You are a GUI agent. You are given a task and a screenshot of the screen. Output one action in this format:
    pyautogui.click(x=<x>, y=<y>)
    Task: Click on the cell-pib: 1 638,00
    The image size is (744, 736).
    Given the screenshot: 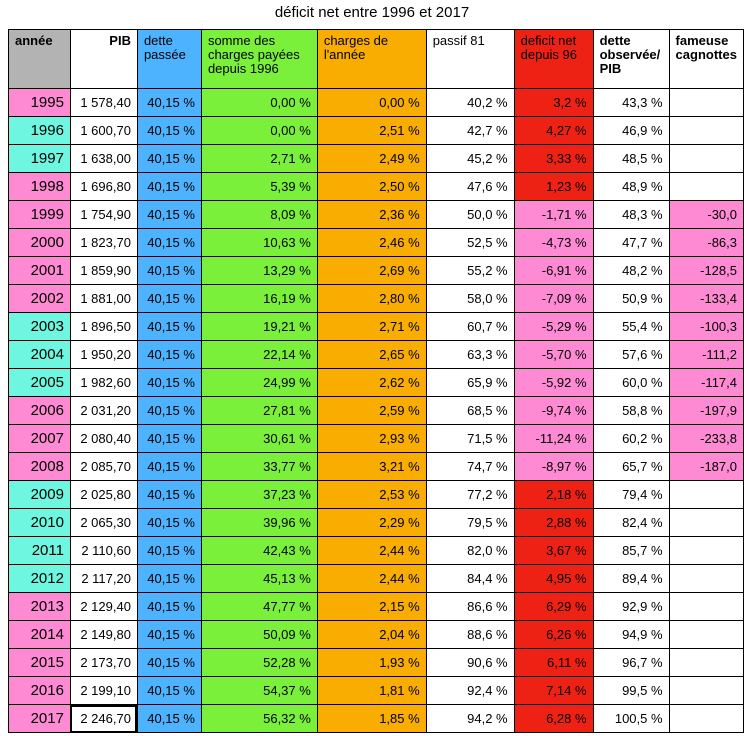 What is the action you would take?
    pyautogui.click(x=103, y=158)
    